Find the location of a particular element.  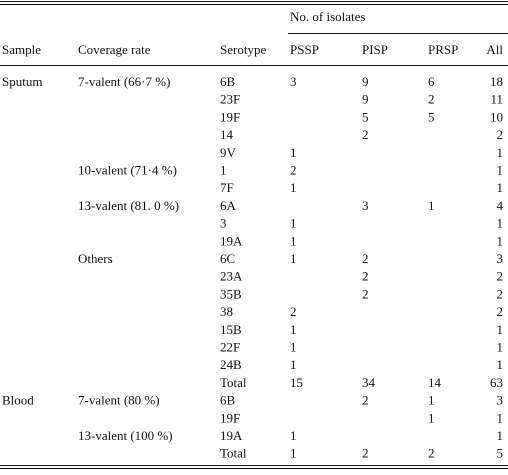

group-header: No. of isolates is located at coordinates (327, 16).